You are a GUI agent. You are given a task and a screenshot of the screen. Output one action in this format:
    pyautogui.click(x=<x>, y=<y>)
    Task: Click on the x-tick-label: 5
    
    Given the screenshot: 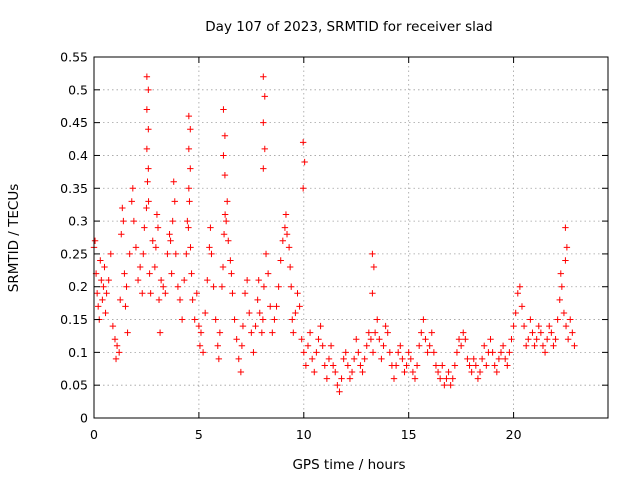 What is the action you would take?
    pyautogui.click(x=199, y=434)
    